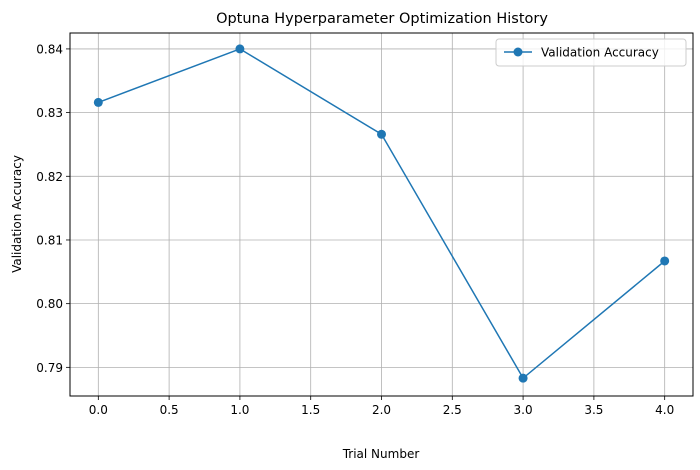 This screenshot has width=700, height=470. Describe the element at coordinates (49, 368) in the screenshot. I see `y-tick-label: 0.79` at that location.